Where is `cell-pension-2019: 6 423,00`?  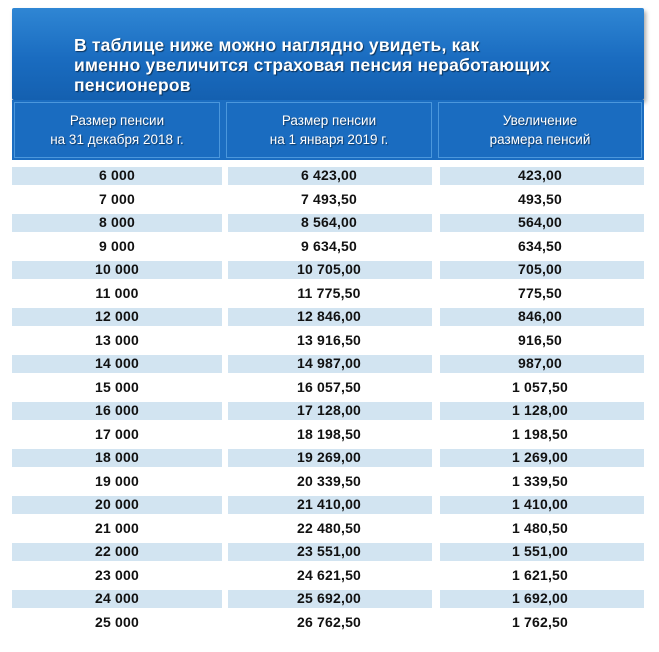 cell-pension-2019: 6 423,00 is located at coordinates (329, 175).